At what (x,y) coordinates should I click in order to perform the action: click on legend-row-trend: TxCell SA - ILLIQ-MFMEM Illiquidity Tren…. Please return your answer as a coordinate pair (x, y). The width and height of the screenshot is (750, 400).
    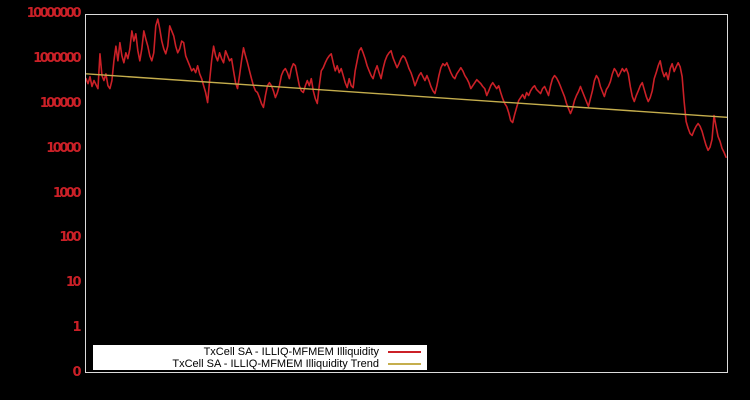
    Looking at the image, I should click on (260, 364).